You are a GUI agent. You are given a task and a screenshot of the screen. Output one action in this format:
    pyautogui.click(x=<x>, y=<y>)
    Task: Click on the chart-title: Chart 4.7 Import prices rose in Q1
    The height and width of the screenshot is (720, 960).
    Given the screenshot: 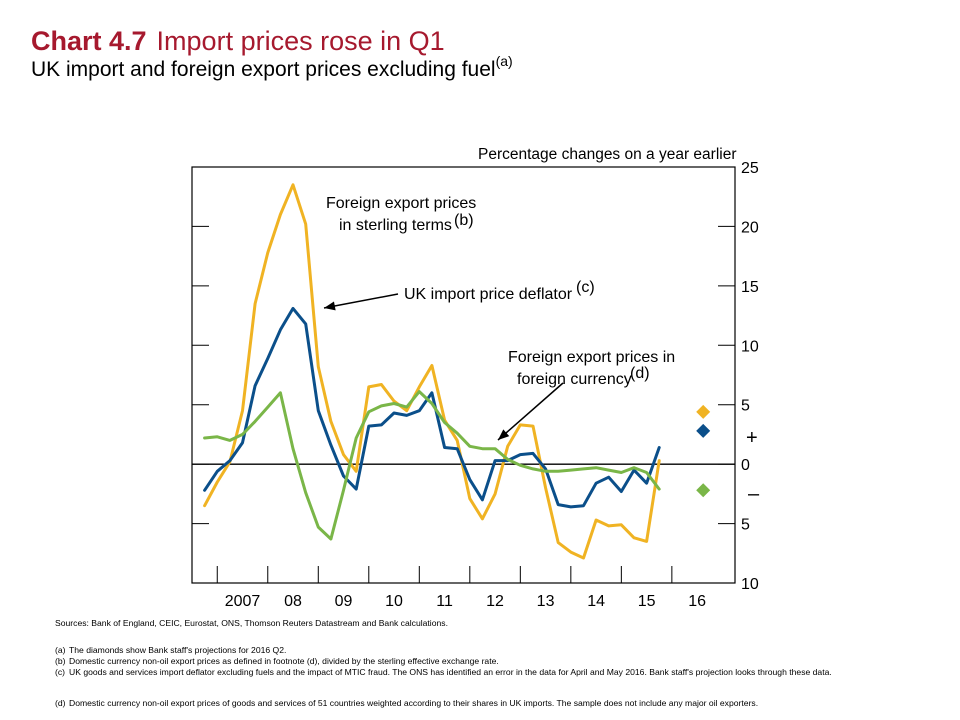 What is the action you would take?
    pyautogui.click(x=272, y=41)
    